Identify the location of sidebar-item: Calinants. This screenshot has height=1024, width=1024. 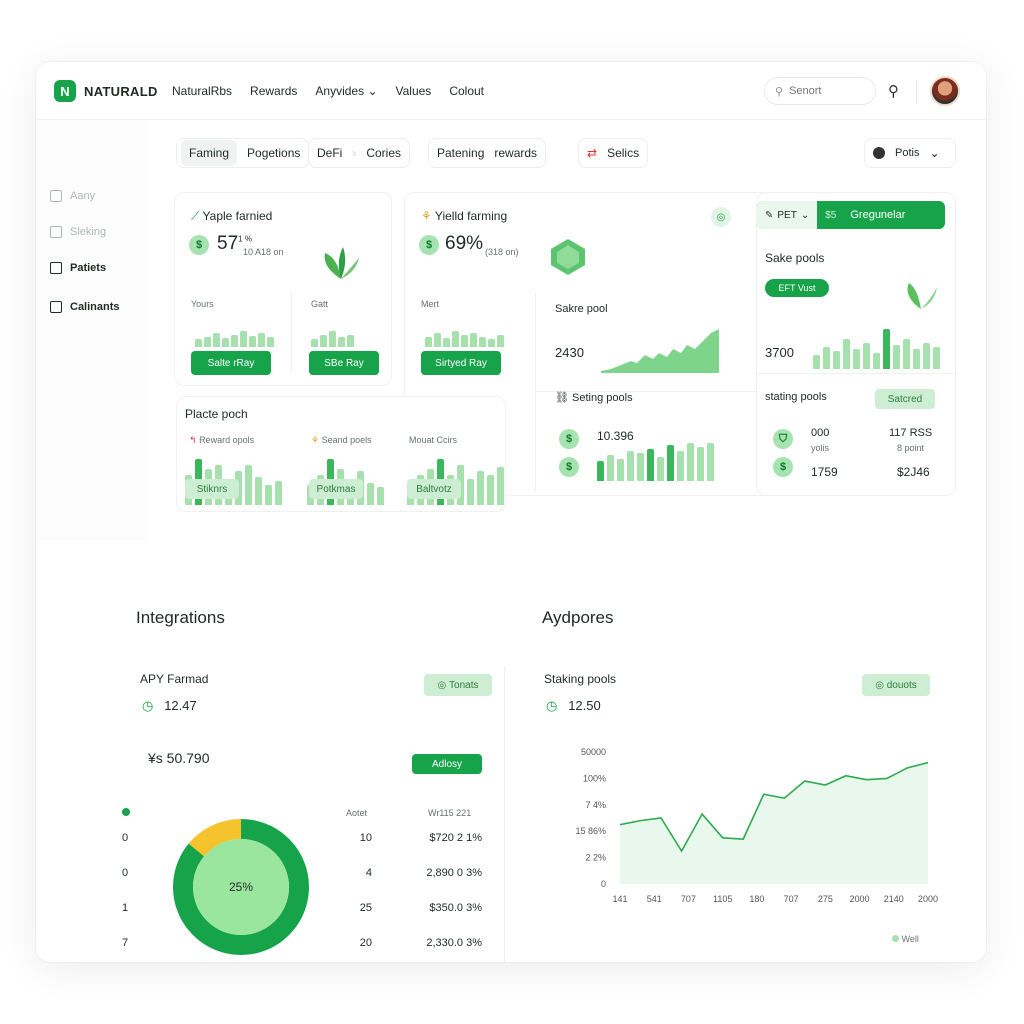
(85, 307).